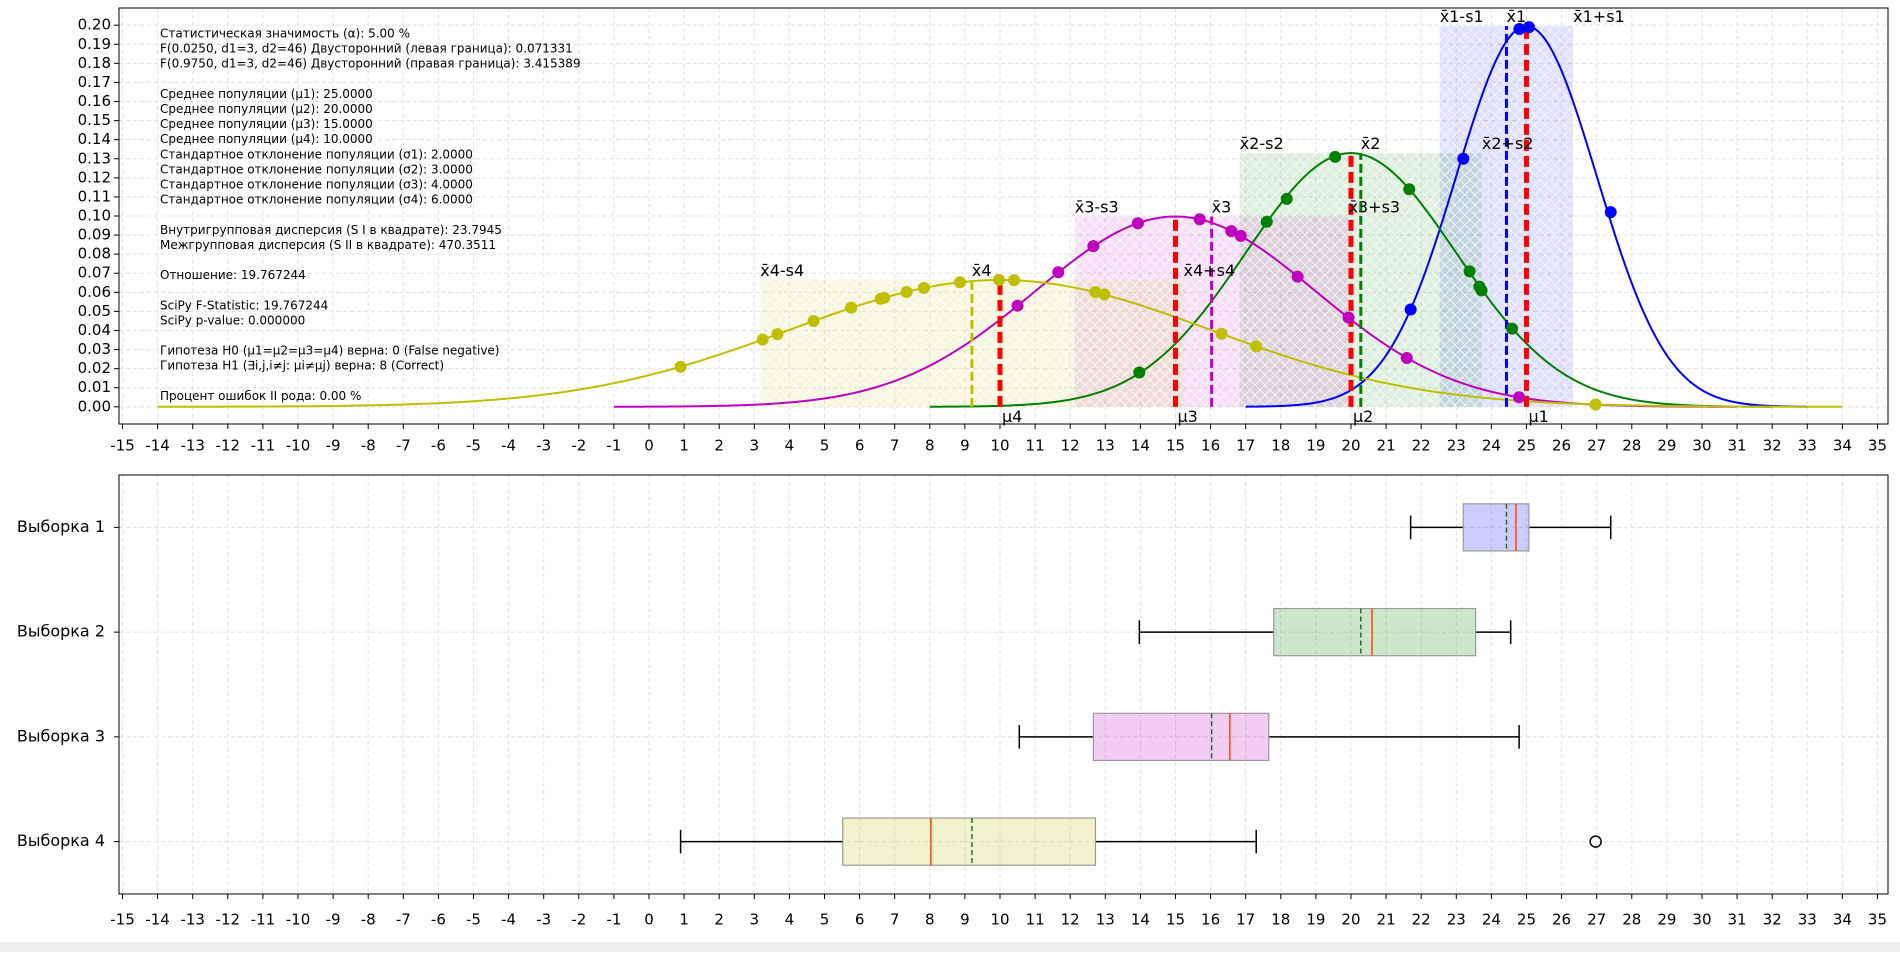 The width and height of the screenshot is (1900, 956). What do you see at coordinates (1737, 446) in the screenshot?
I see `x-tick-label: 31` at bounding box center [1737, 446].